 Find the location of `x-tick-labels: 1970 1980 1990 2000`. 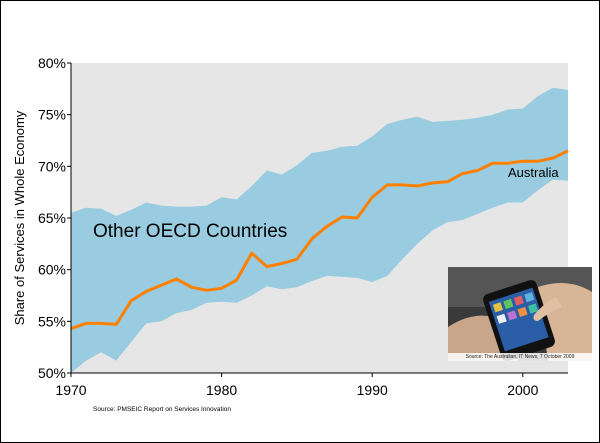

x-tick-labels: 1970 1980 1990 2000 is located at coordinates (297, 385).